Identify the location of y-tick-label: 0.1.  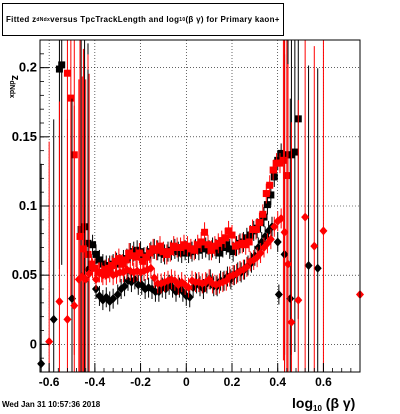
(28, 205).